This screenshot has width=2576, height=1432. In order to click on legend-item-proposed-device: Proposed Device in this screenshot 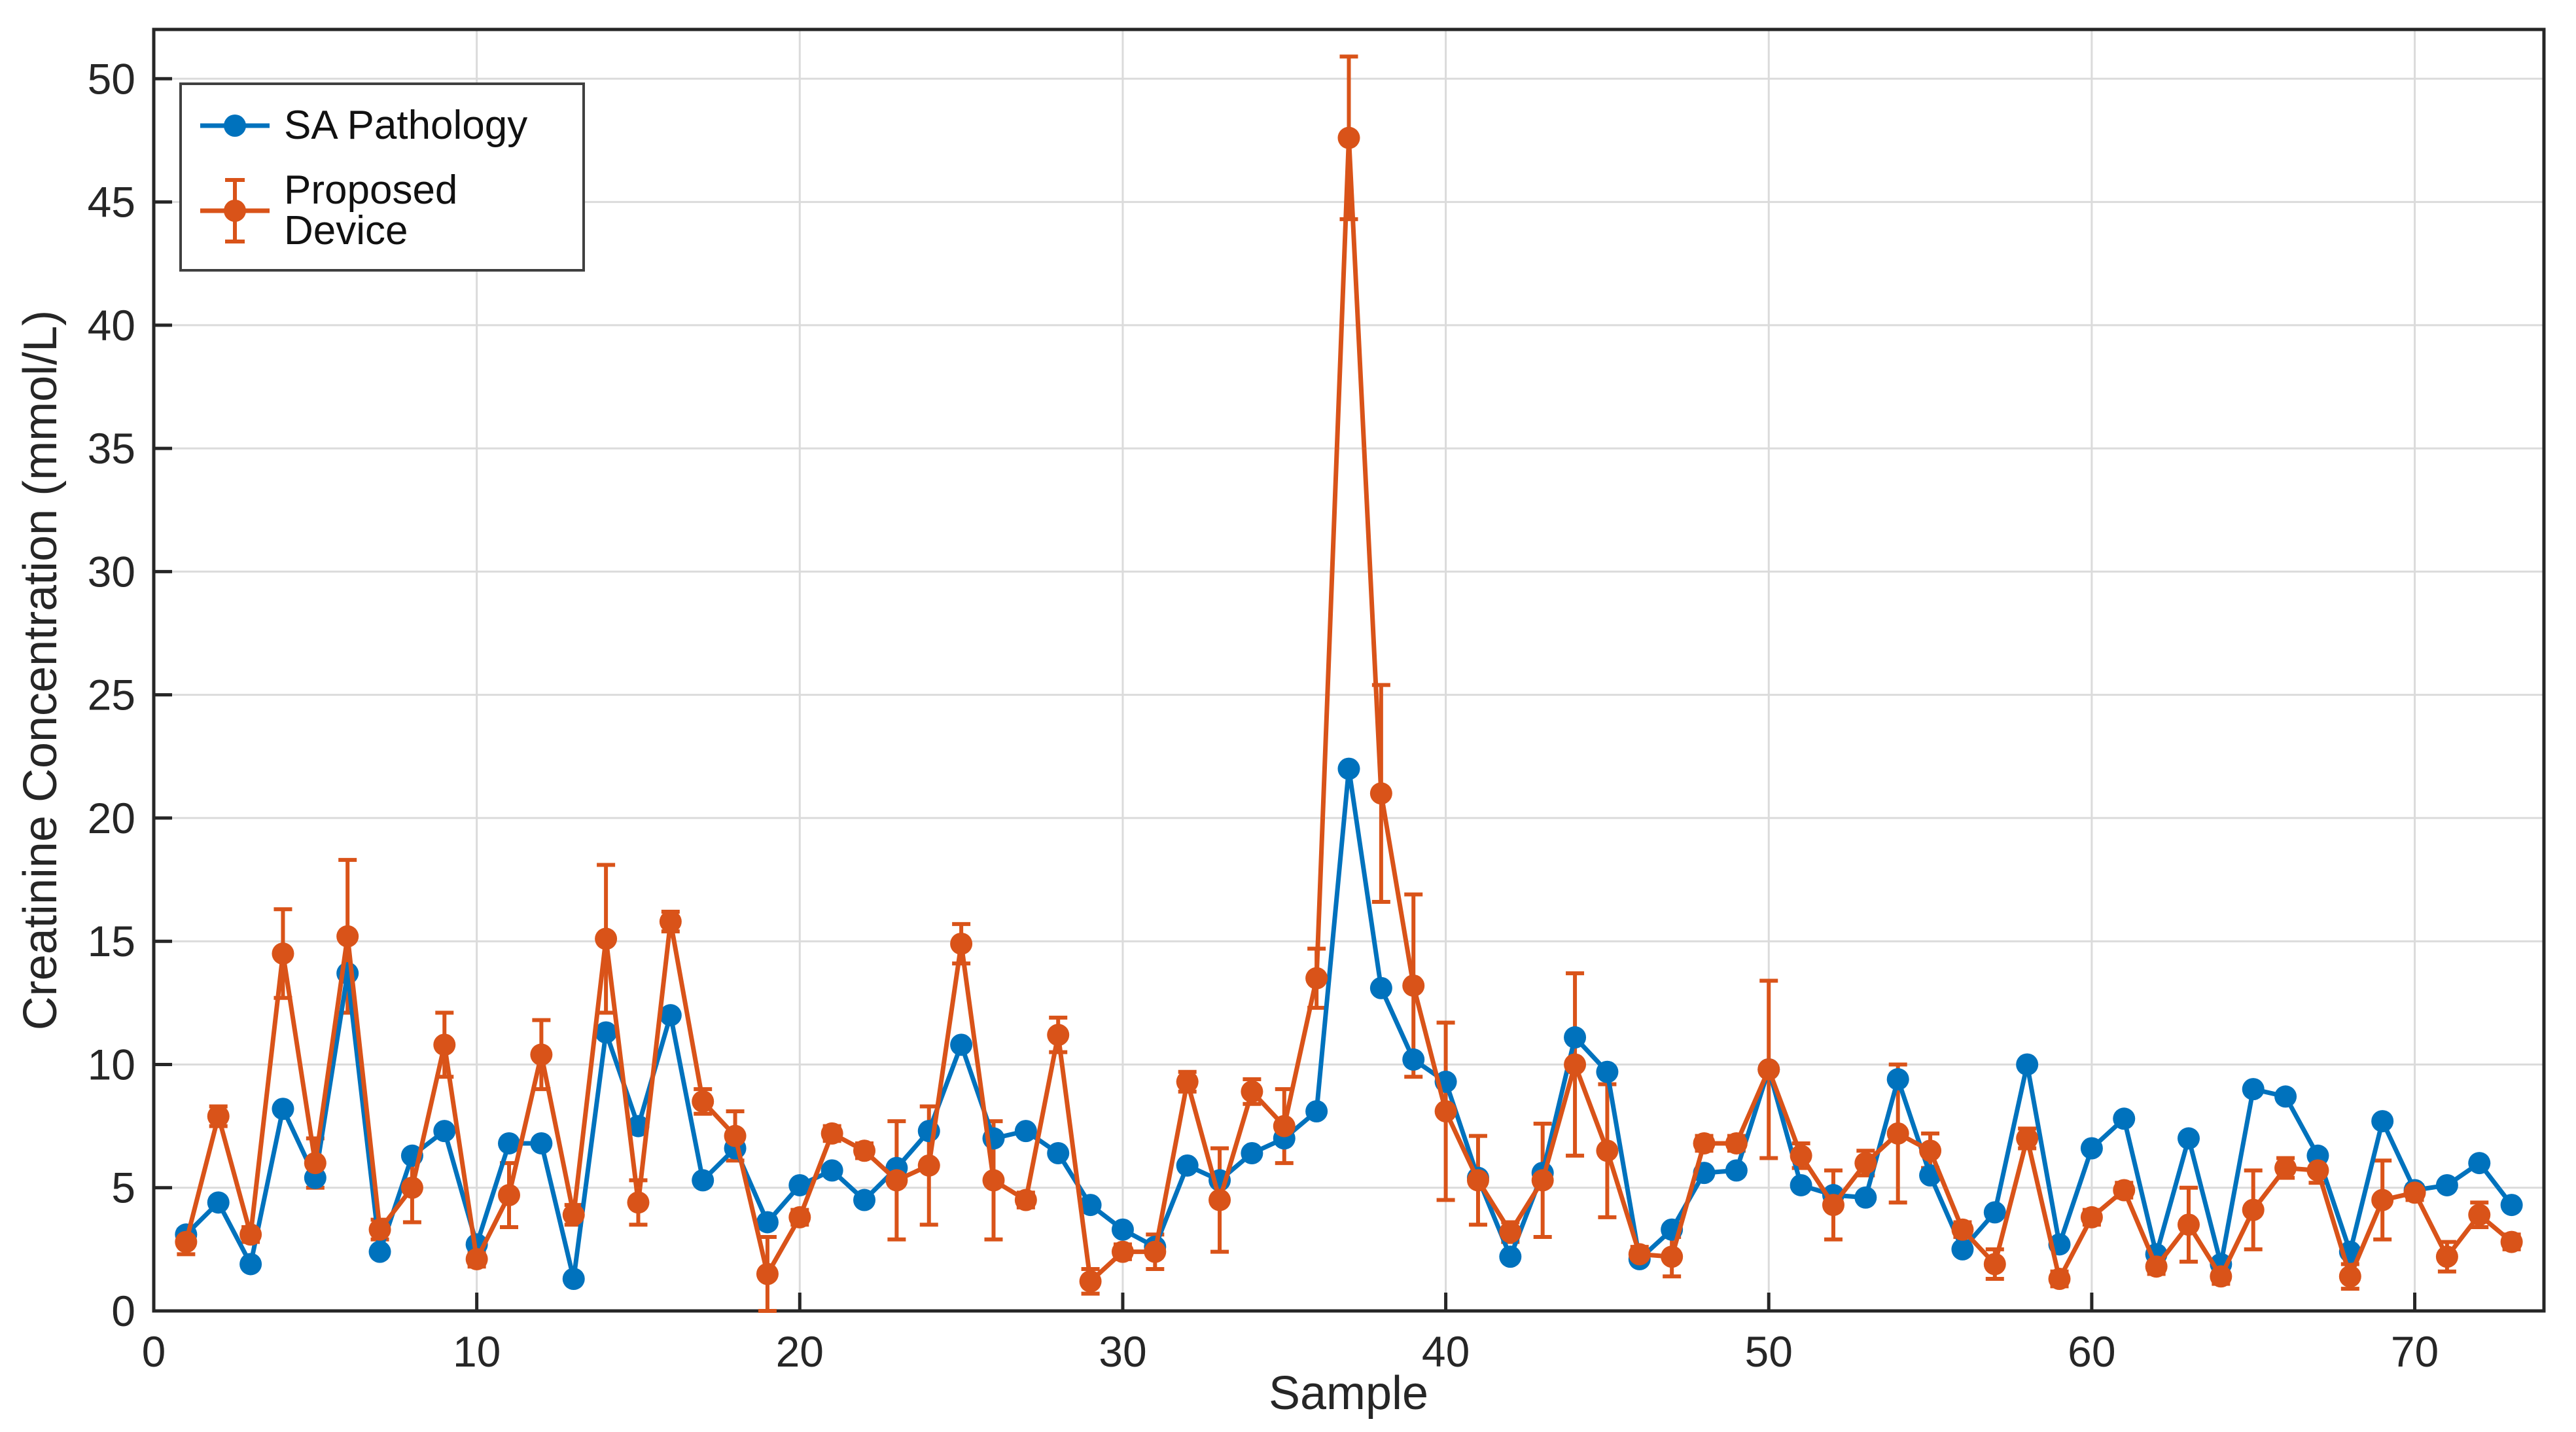, I will do `click(390, 210)`.